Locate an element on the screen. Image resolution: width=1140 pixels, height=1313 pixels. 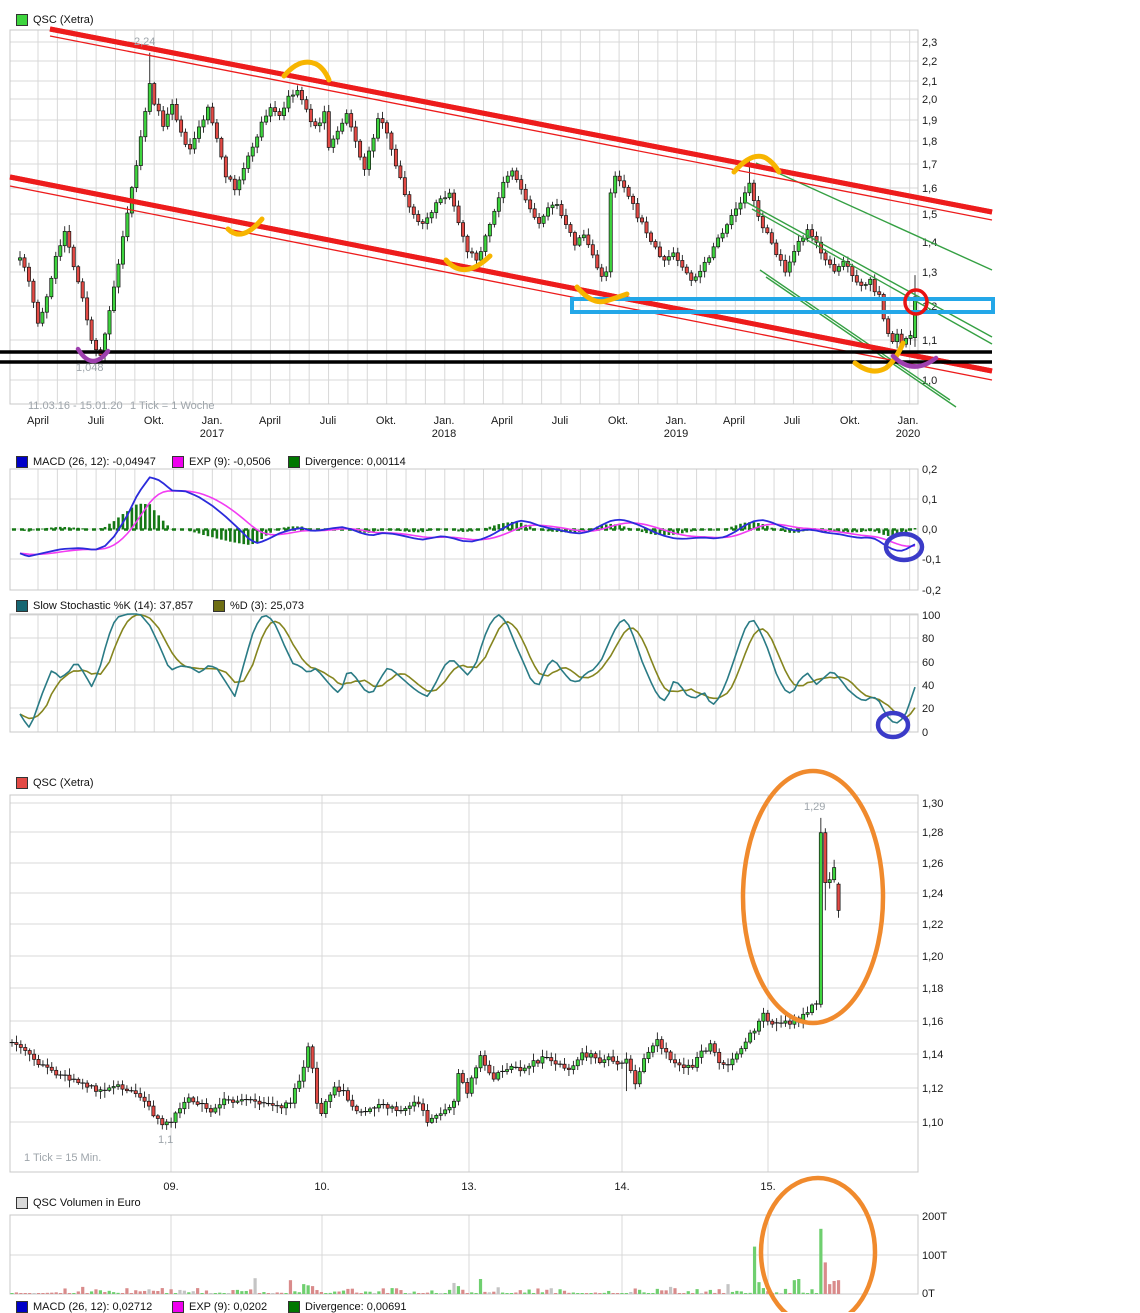
intraday-macd-swatch-icon is located at coordinates (22, 1307).